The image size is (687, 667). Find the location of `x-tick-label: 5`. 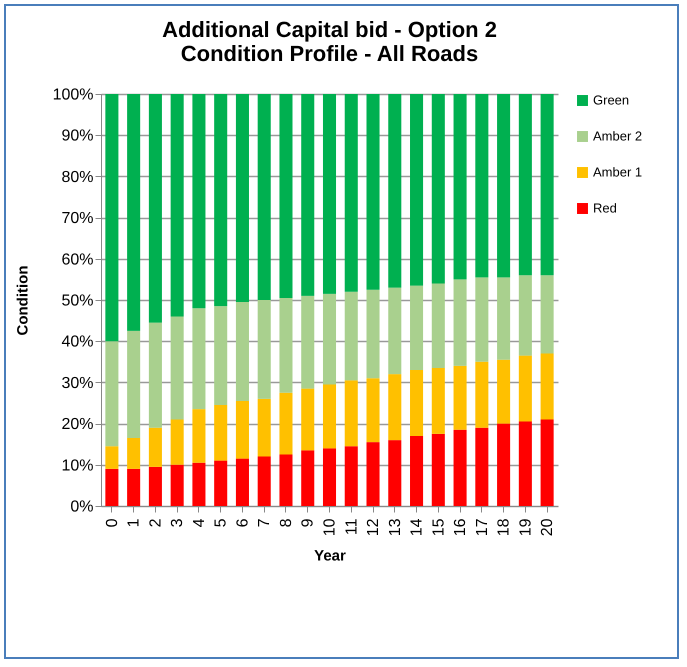

x-tick-label: 5 is located at coordinates (221, 523).